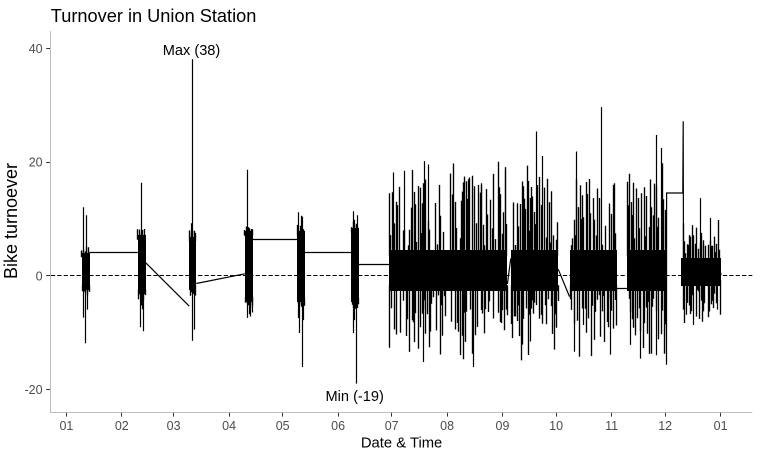  What do you see at coordinates (192, 51) in the screenshot?
I see `svg-text: Max (38)` at bounding box center [192, 51].